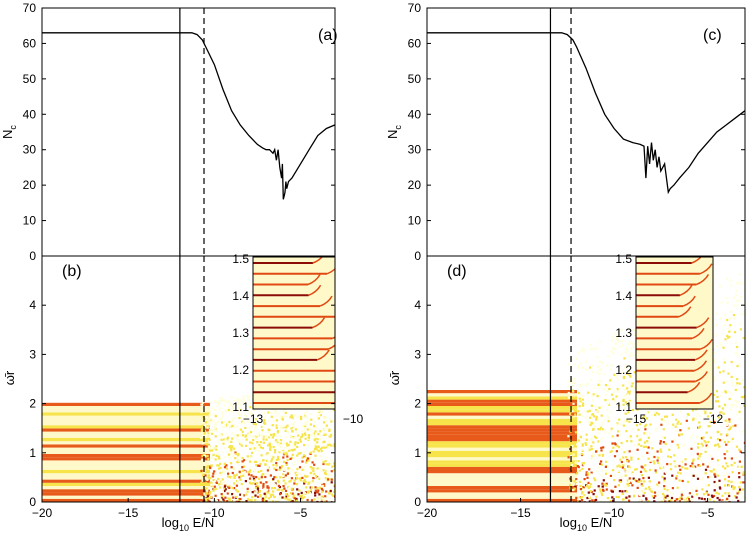 This screenshot has height=543, width=747. Describe the element at coordinates (502, 427) in the screenshot. I see `panel-d-band-stripe` at that location.